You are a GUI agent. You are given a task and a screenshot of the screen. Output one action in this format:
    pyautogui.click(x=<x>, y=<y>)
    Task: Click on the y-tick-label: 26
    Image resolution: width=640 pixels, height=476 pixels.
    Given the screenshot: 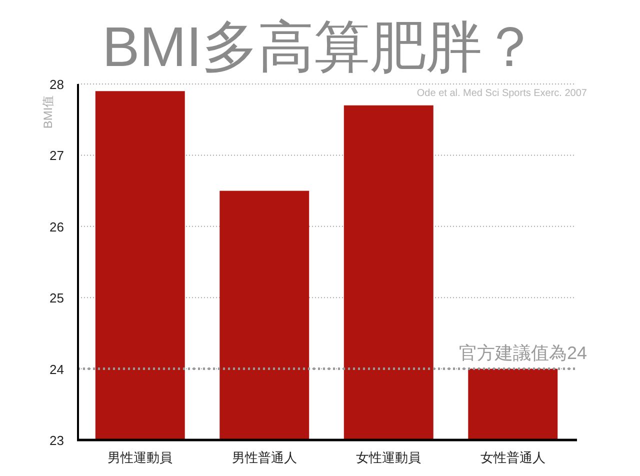 What is the action you would take?
    pyautogui.click(x=57, y=226)
    